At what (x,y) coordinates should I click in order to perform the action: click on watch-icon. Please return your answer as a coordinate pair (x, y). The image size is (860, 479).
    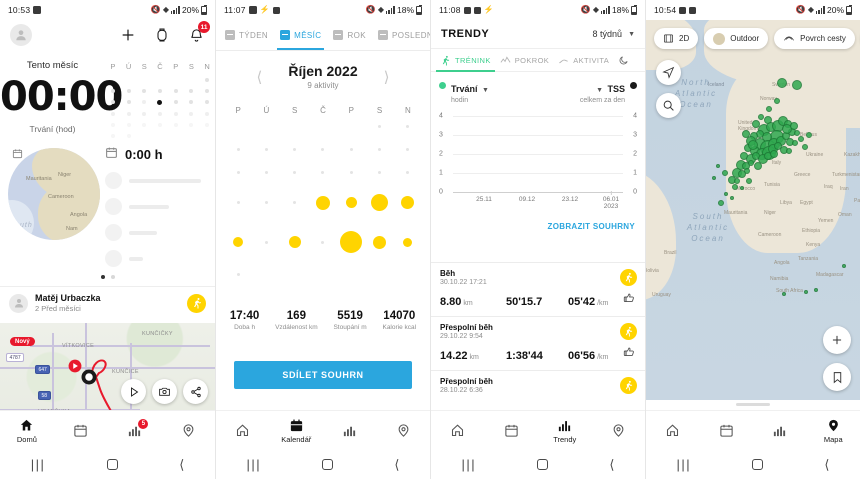
    Looking at the image, I should click on (162, 35).